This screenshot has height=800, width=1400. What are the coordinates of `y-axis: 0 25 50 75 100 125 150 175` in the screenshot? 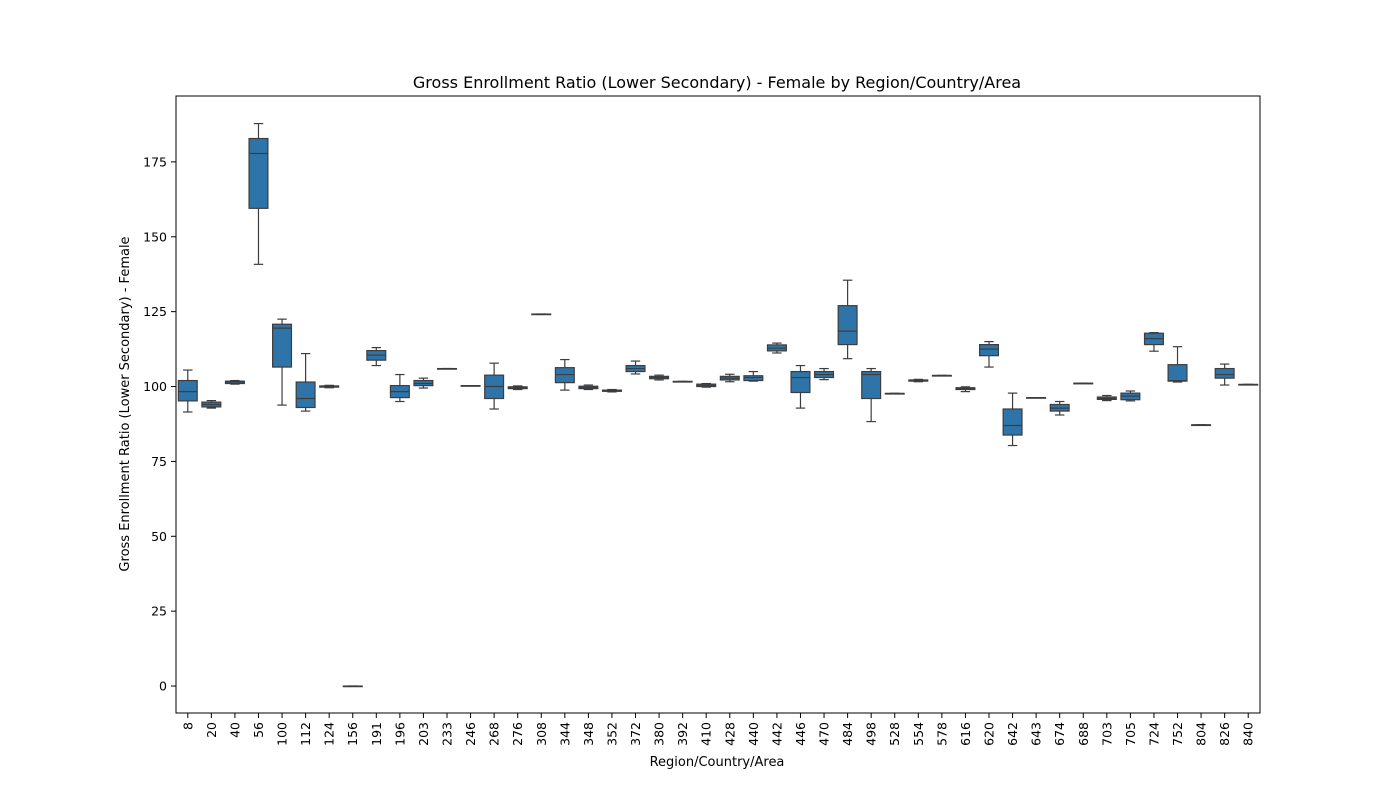 It's located at (159, 424).